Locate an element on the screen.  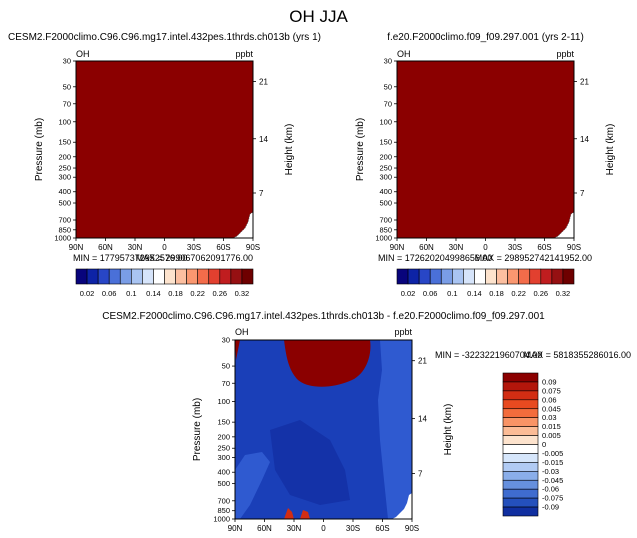
panel-diff-colorbar-label: 0 is located at coordinates (544, 444).